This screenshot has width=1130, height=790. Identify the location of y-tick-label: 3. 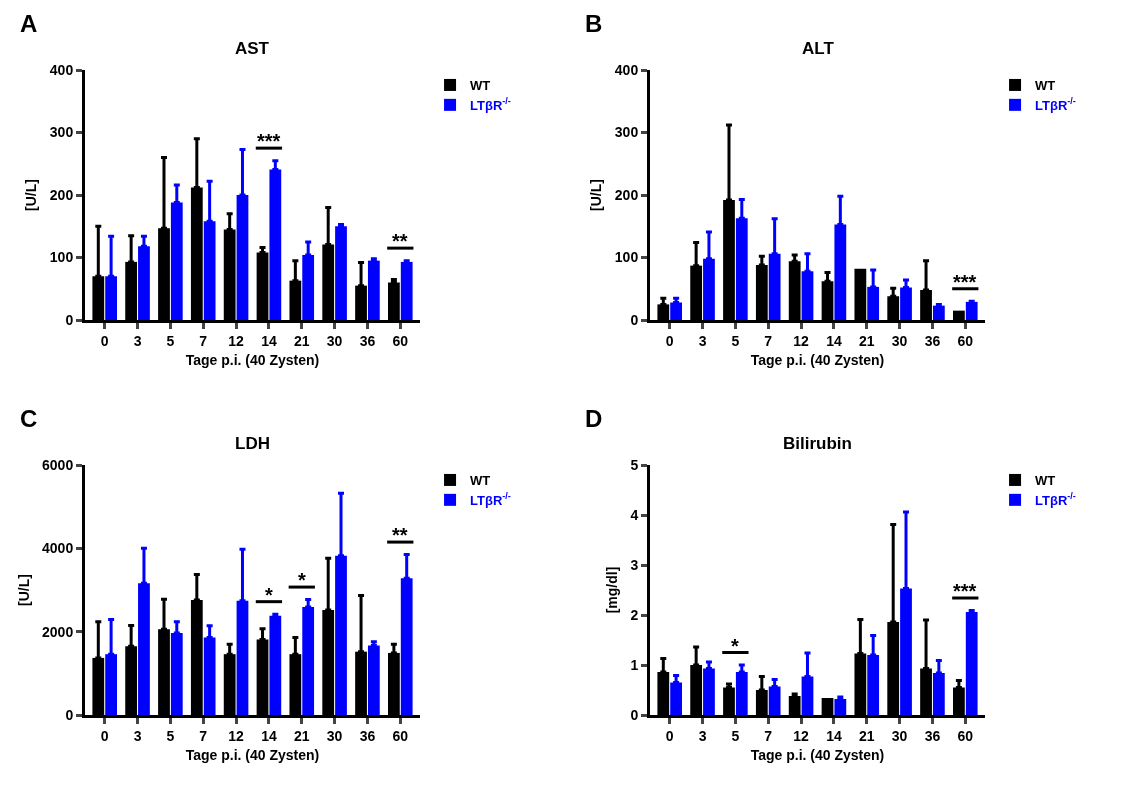
(634, 564).